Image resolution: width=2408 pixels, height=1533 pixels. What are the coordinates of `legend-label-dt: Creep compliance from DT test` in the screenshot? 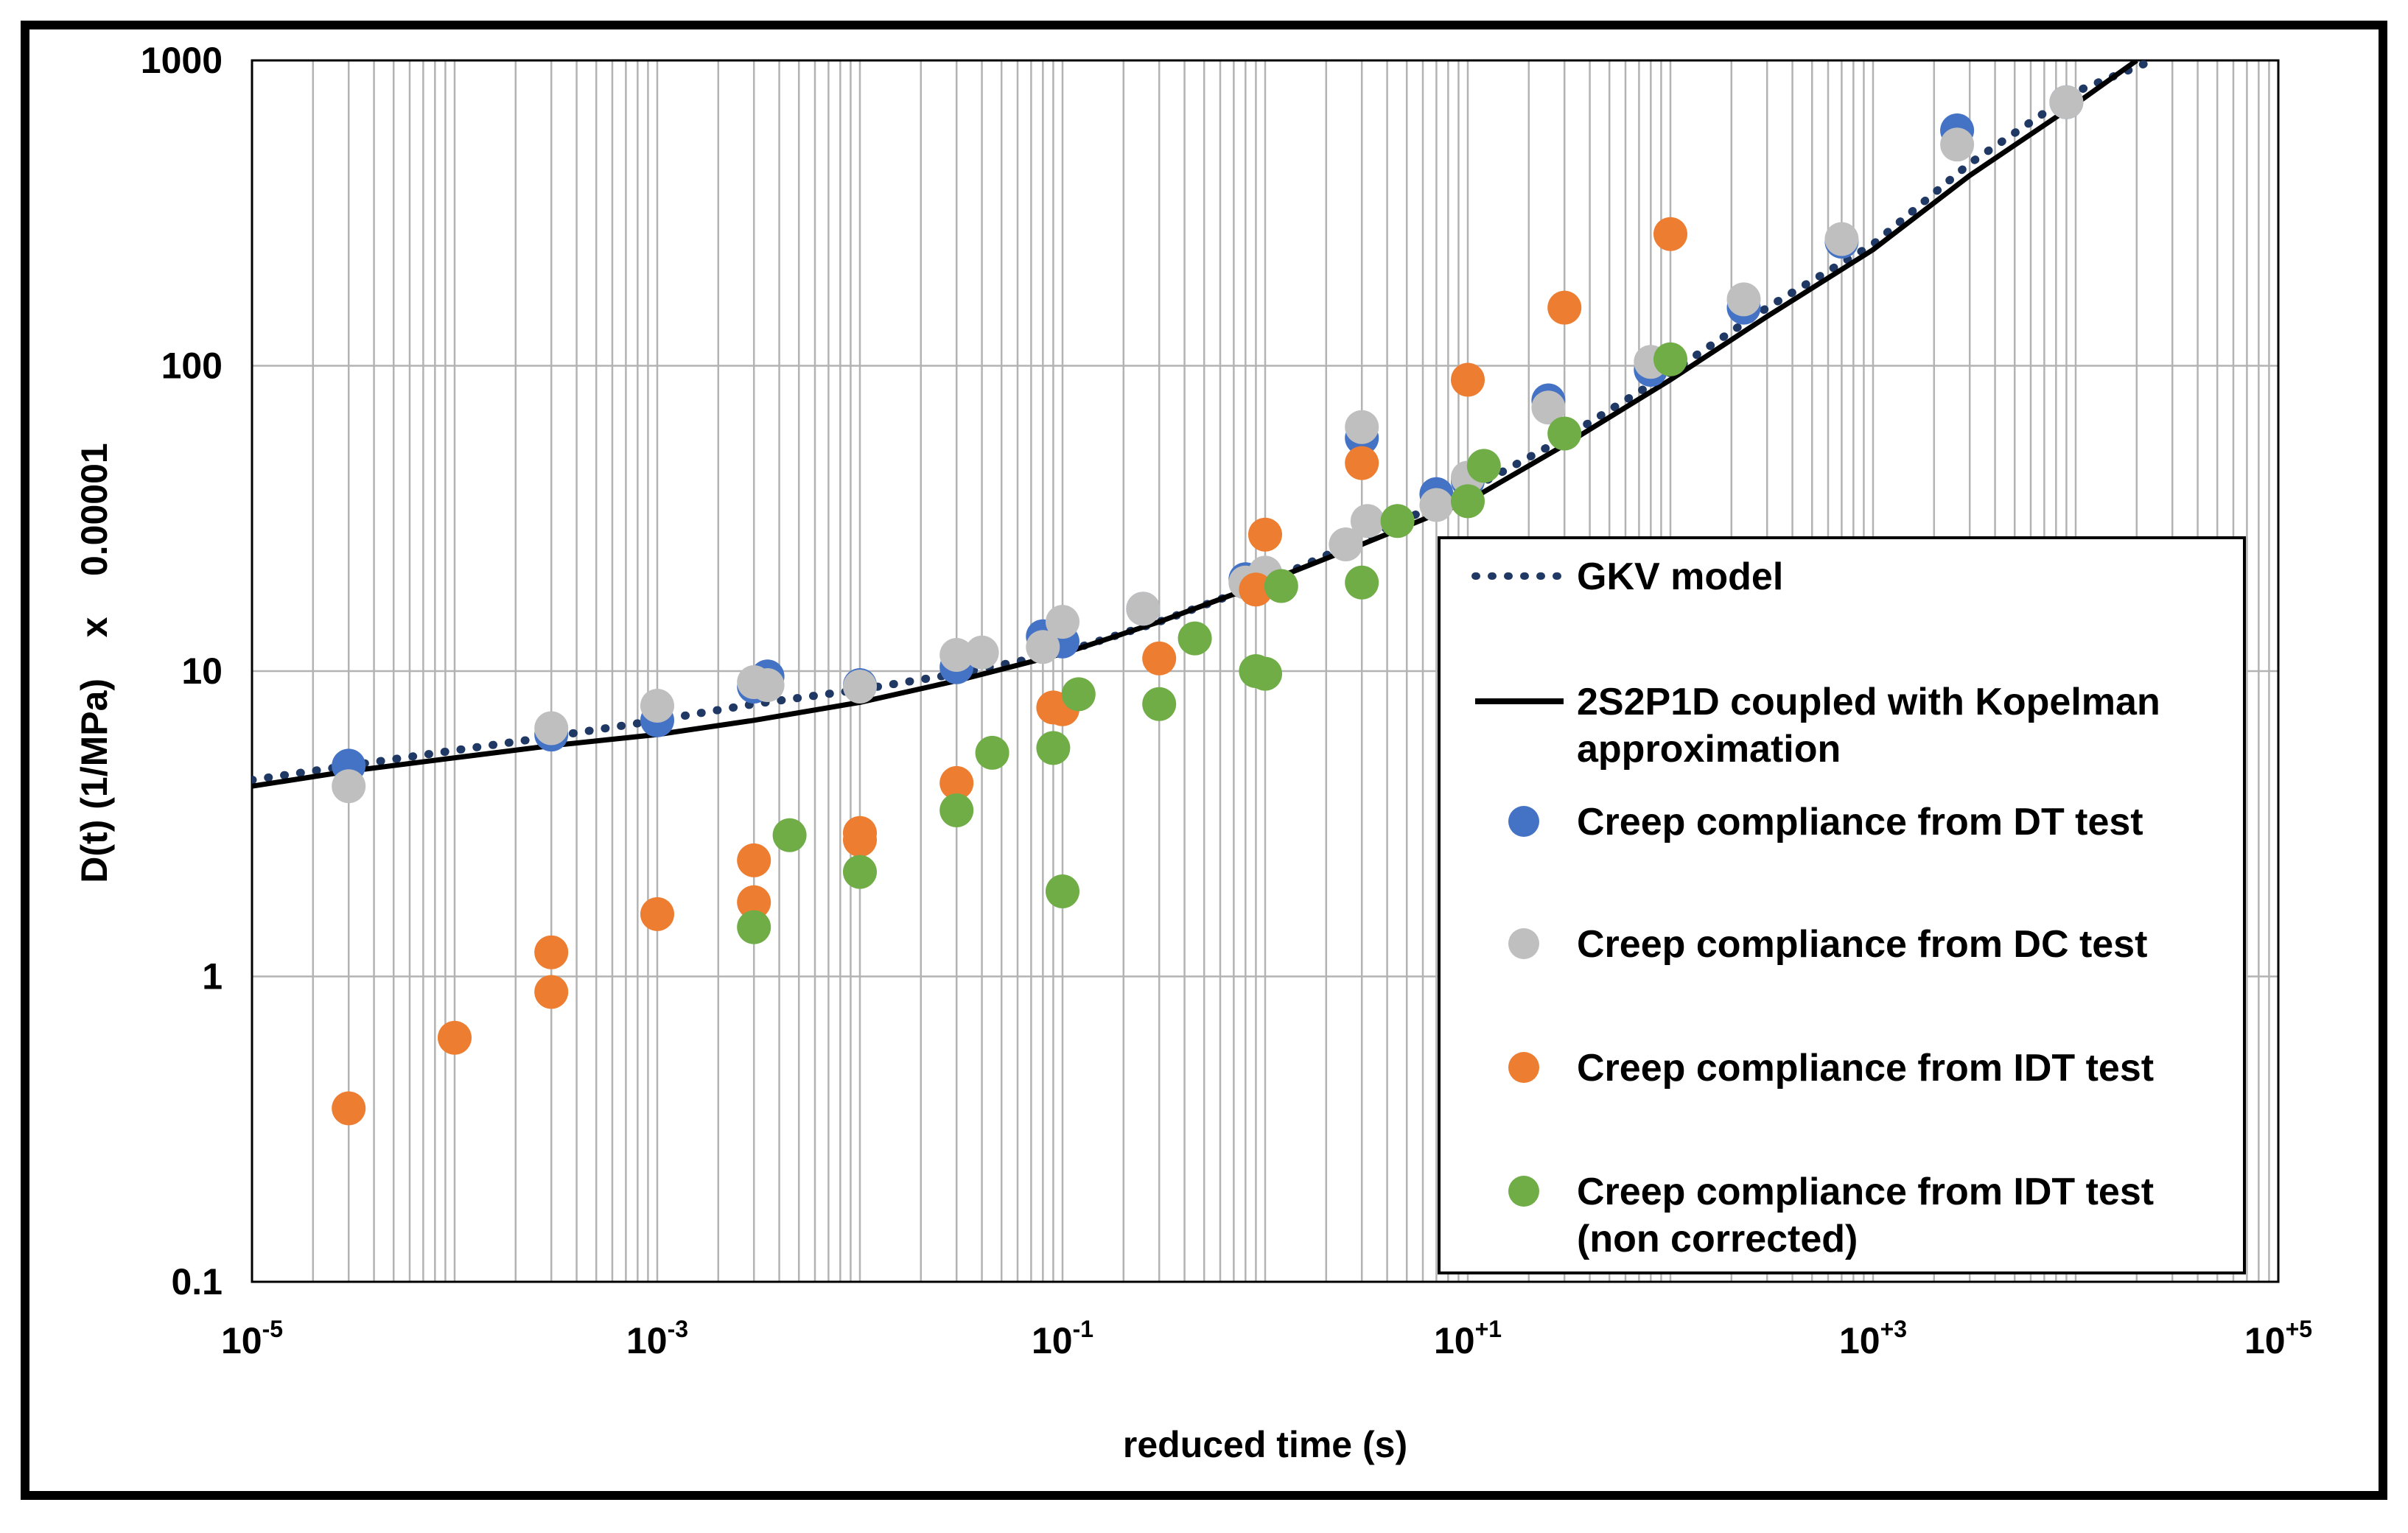 It's located at (1860, 822).